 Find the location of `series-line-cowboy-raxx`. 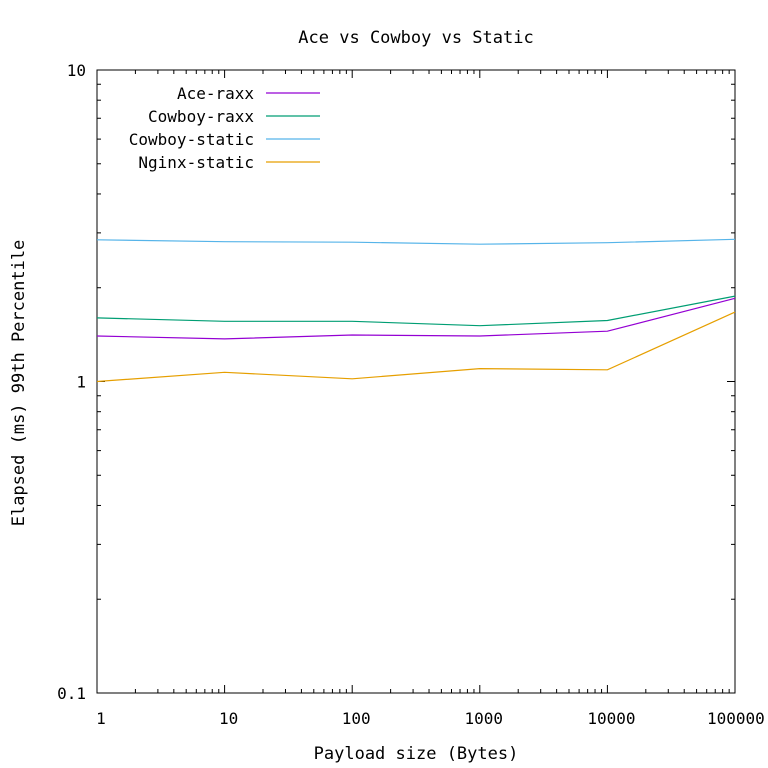

series-line-cowboy-raxx is located at coordinates (416, 311).